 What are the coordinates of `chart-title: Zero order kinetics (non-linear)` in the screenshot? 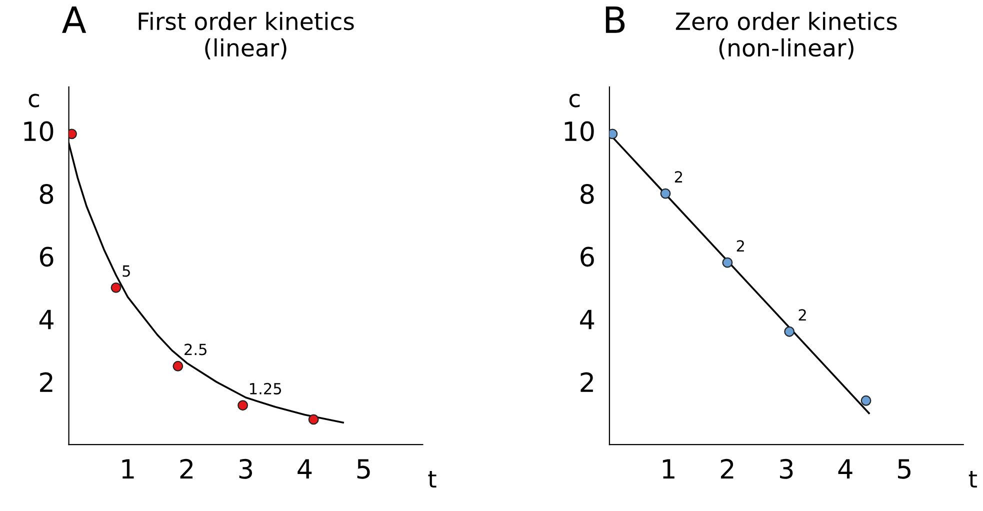 It's located at (786, 36).